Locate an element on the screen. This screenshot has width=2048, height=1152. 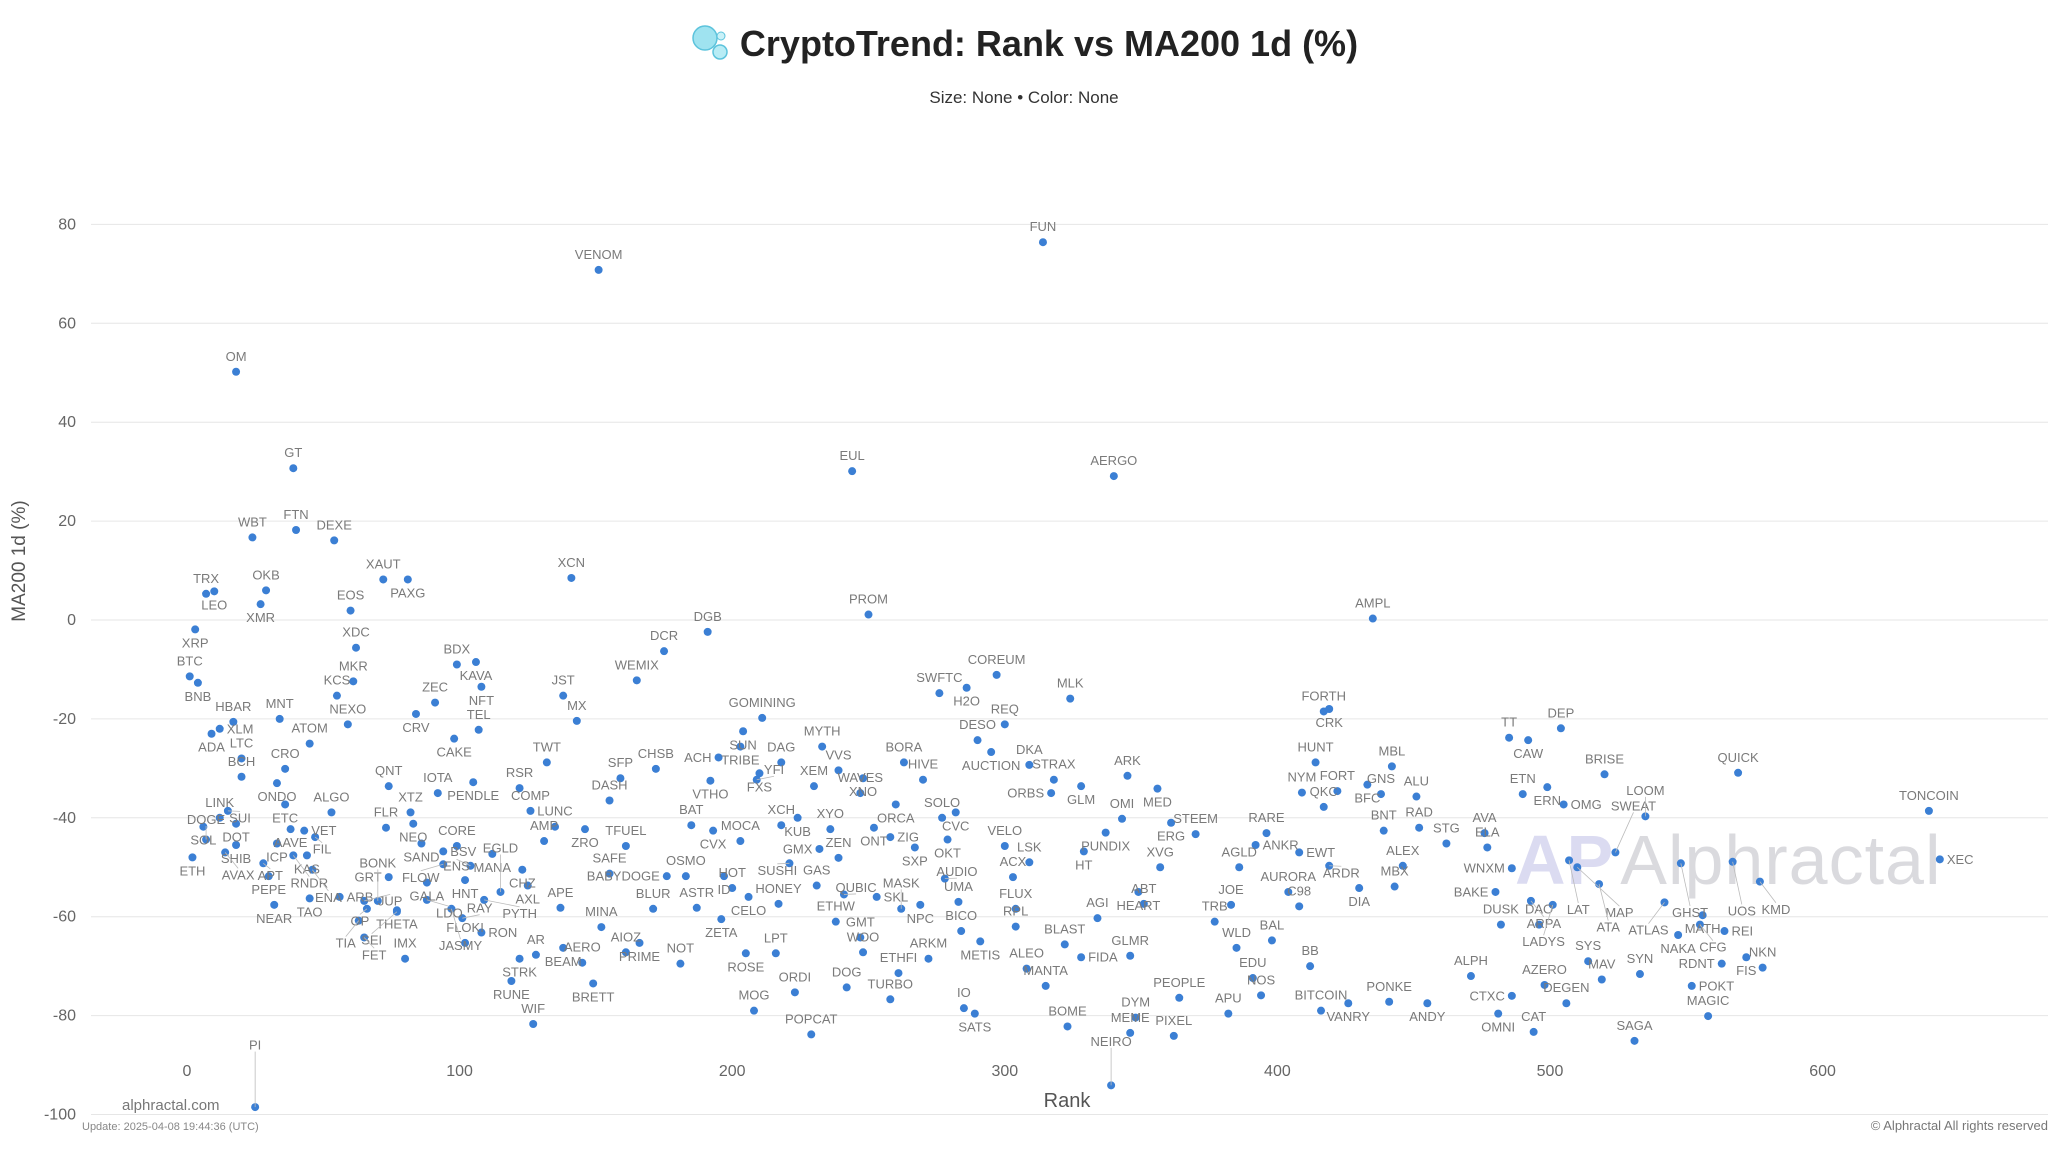
site-link: alphractal.com is located at coordinates (171, 1105).